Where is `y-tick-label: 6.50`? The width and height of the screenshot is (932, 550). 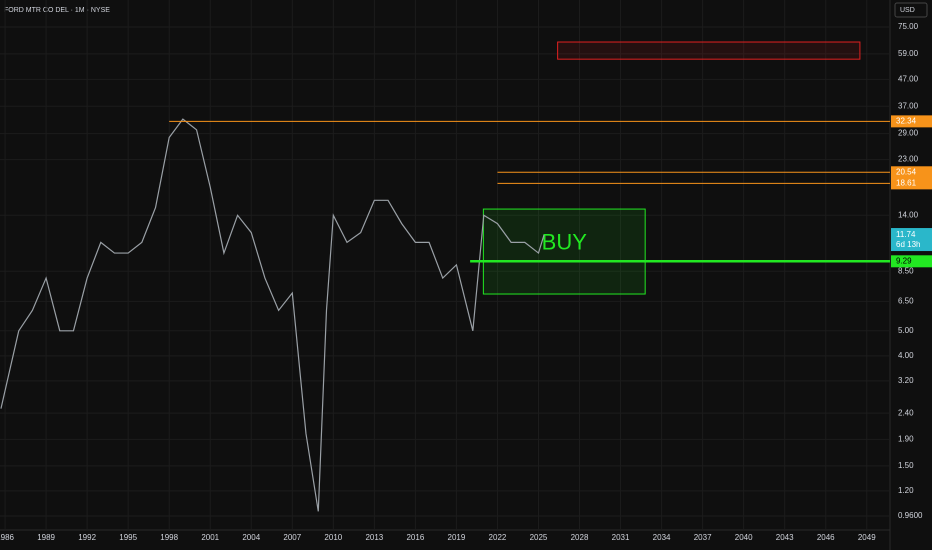 y-tick-label: 6.50 is located at coordinates (906, 300).